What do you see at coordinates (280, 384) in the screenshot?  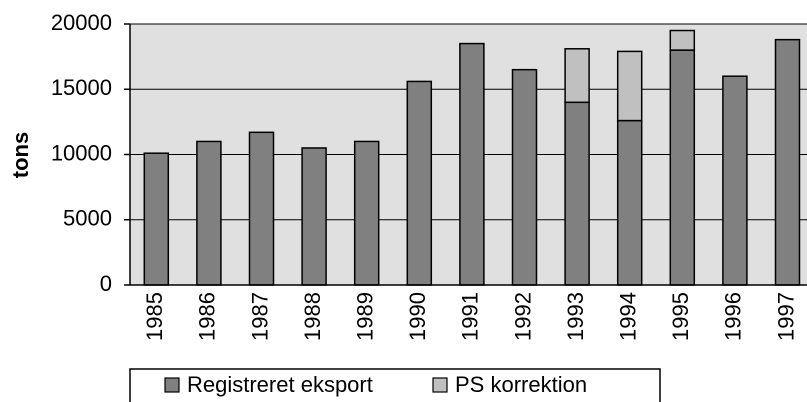 I see `legend-label: Registreret eksport` at bounding box center [280, 384].